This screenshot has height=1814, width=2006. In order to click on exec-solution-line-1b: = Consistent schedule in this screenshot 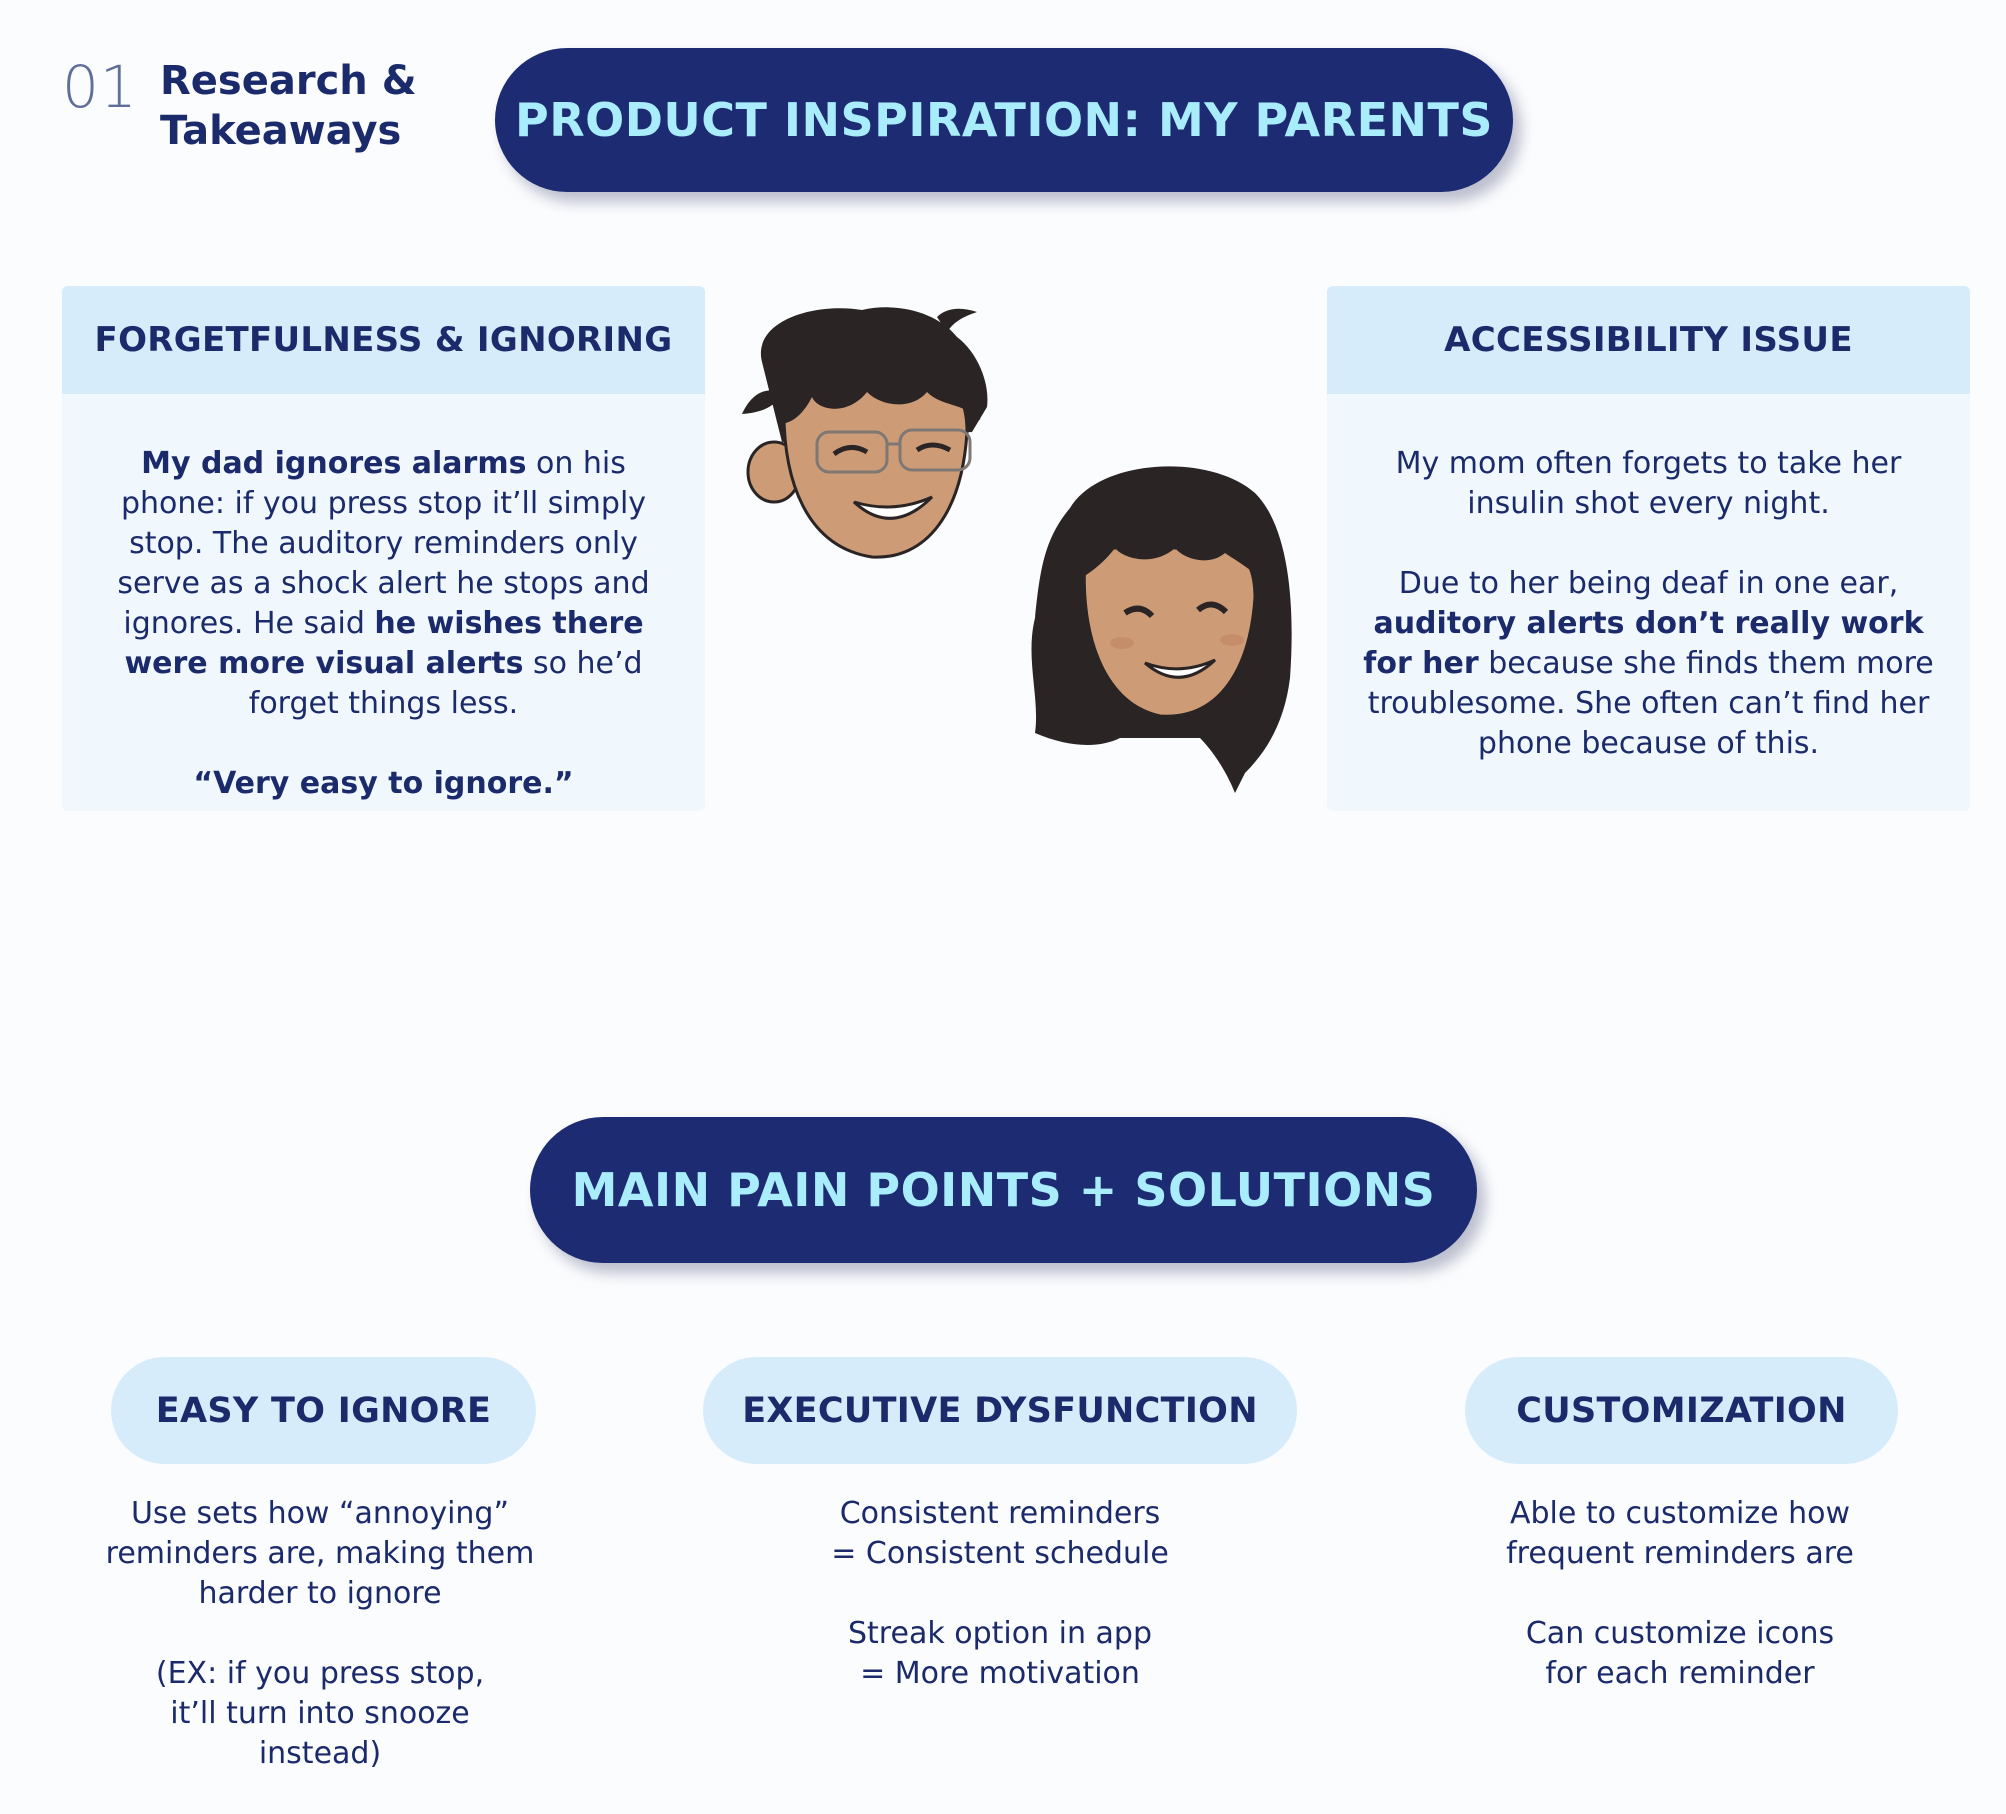, I will do `click(1000, 1553)`.